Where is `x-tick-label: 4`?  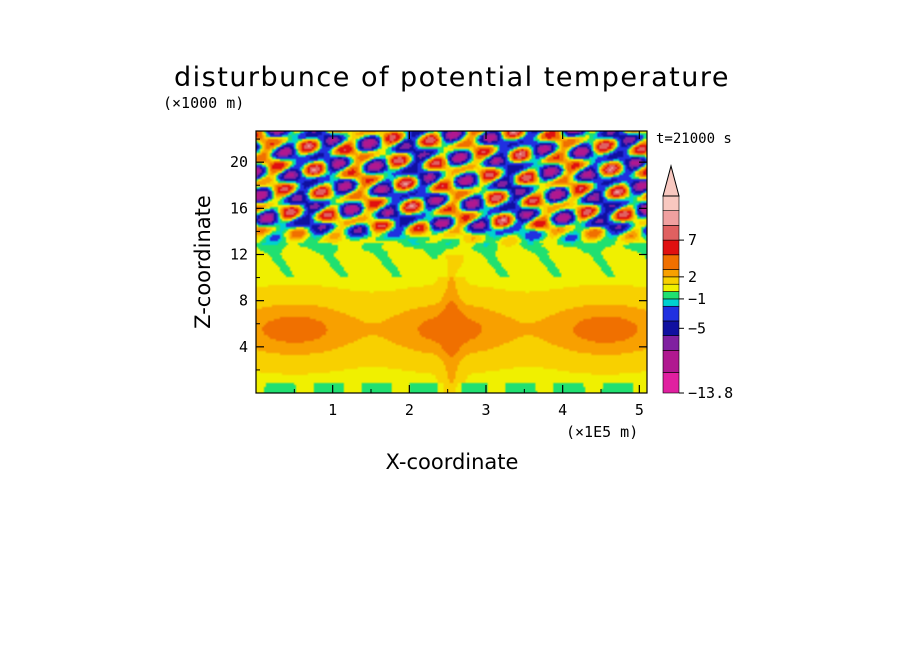
x-tick-label: 4 is located at coordinates (562, 410).